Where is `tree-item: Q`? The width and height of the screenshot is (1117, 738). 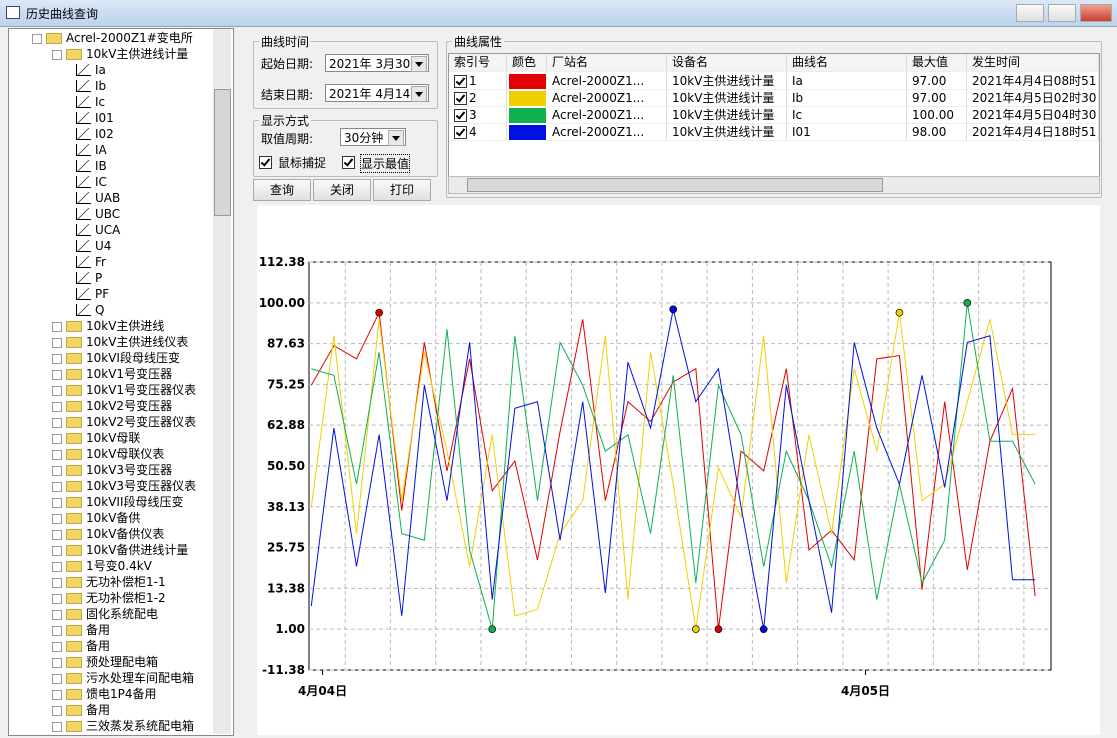 tree-item: Q is located at coordinates (100, 310).